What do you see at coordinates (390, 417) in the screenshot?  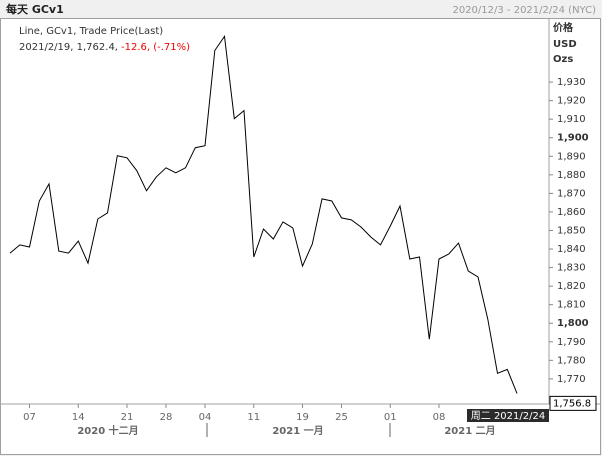 I see `x-tick-label: 01` at bounding box center [390, 417].